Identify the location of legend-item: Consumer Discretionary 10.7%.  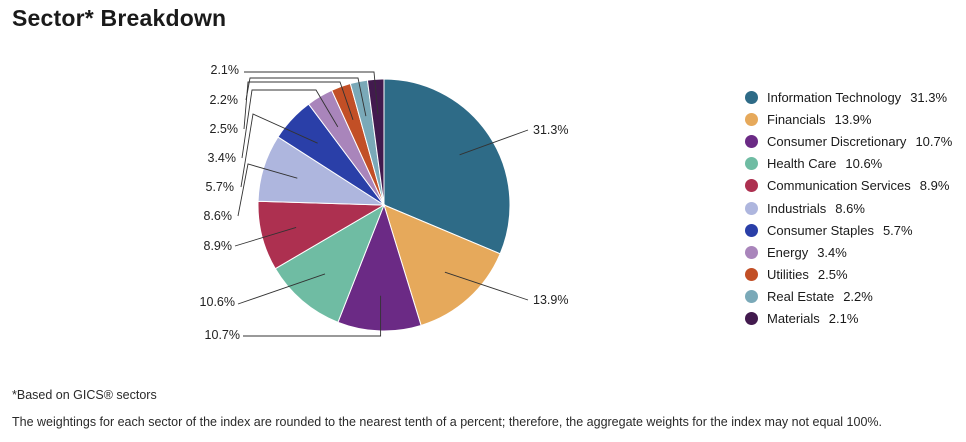
(848, 141).